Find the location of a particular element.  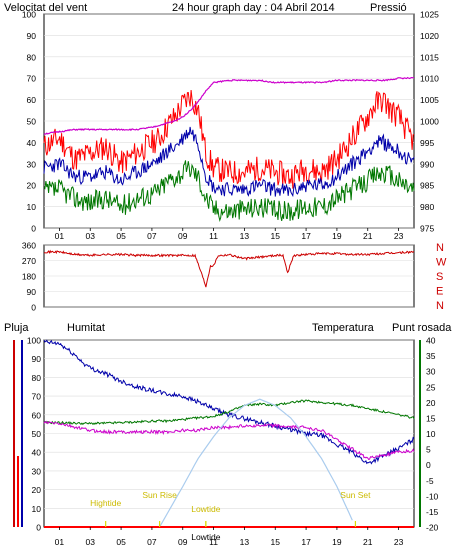

event-marker-label: Hightide is located at coordinates (105, 503).